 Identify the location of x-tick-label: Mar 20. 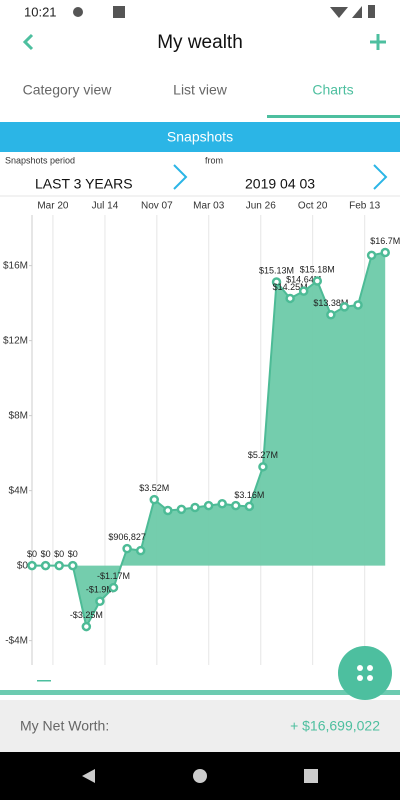
(53, 206).